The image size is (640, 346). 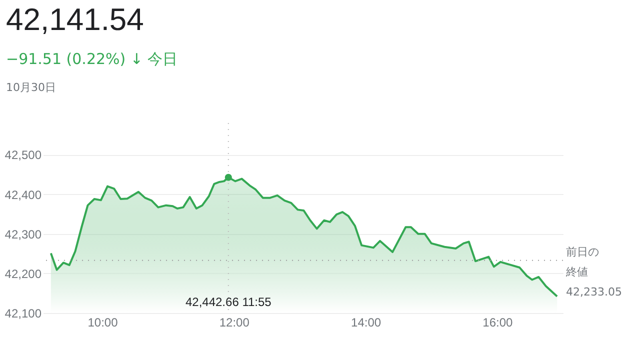 I want to click on y-tick-label: 42,200, so click(x=23, y=273).